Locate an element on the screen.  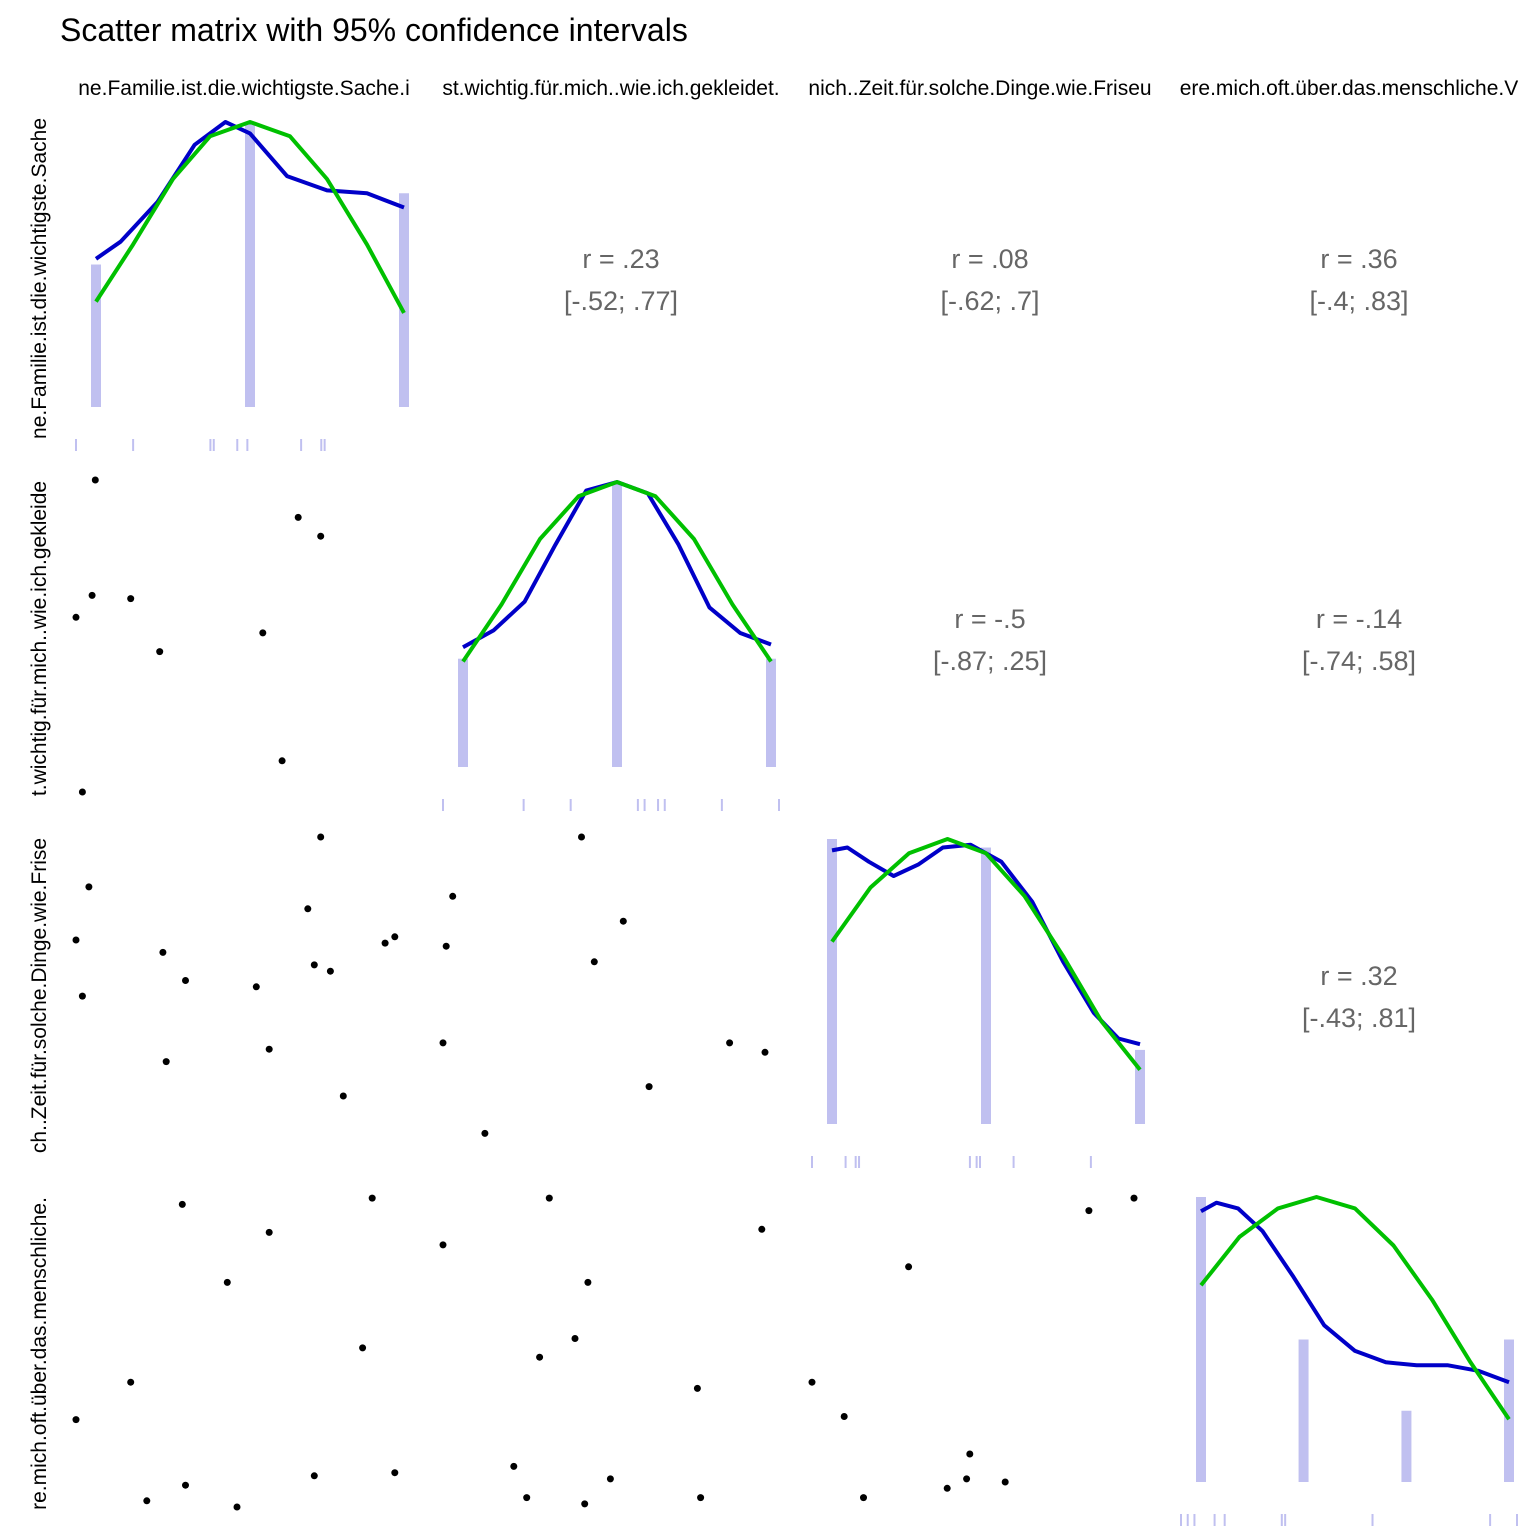
confidence-interval: [-.43; .81] is located at coordinates (1359, 1018).